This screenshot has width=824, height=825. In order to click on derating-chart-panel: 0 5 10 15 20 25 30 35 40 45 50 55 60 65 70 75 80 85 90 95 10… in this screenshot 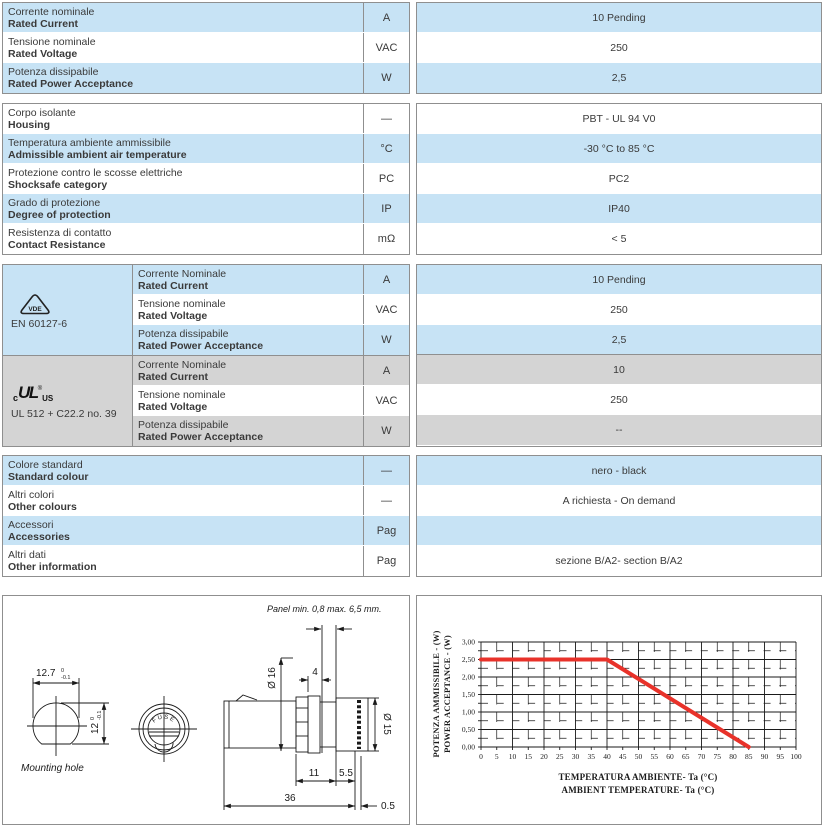, I will do `click(619, 710)`.